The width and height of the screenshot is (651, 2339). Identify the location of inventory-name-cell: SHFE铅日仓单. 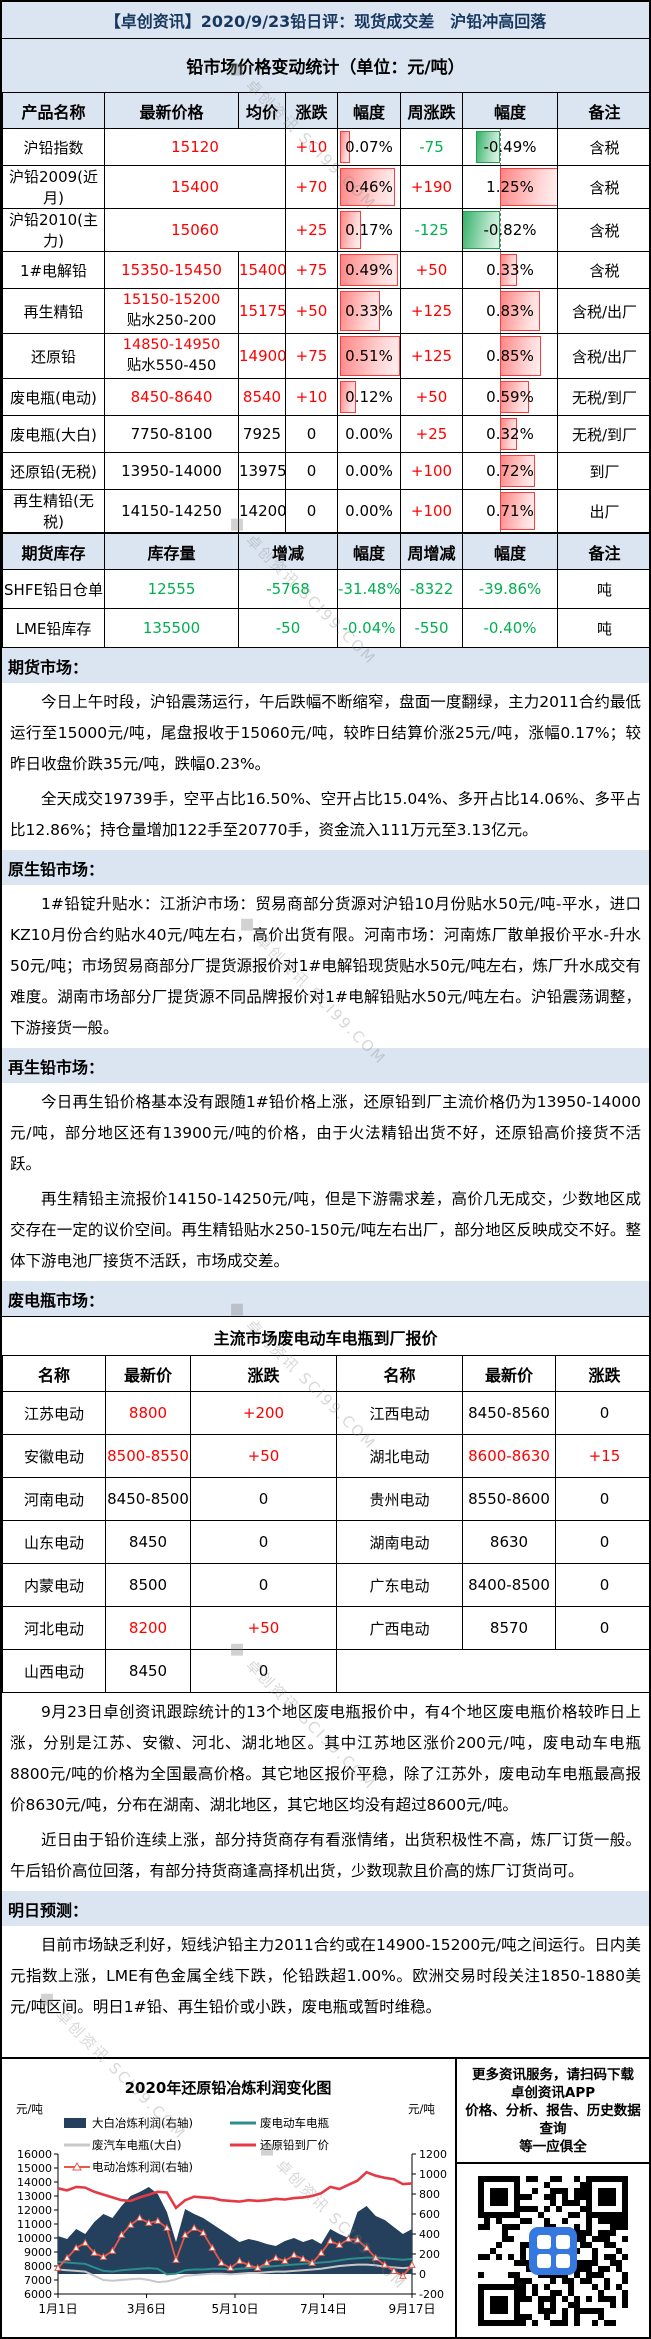
(54, 589).